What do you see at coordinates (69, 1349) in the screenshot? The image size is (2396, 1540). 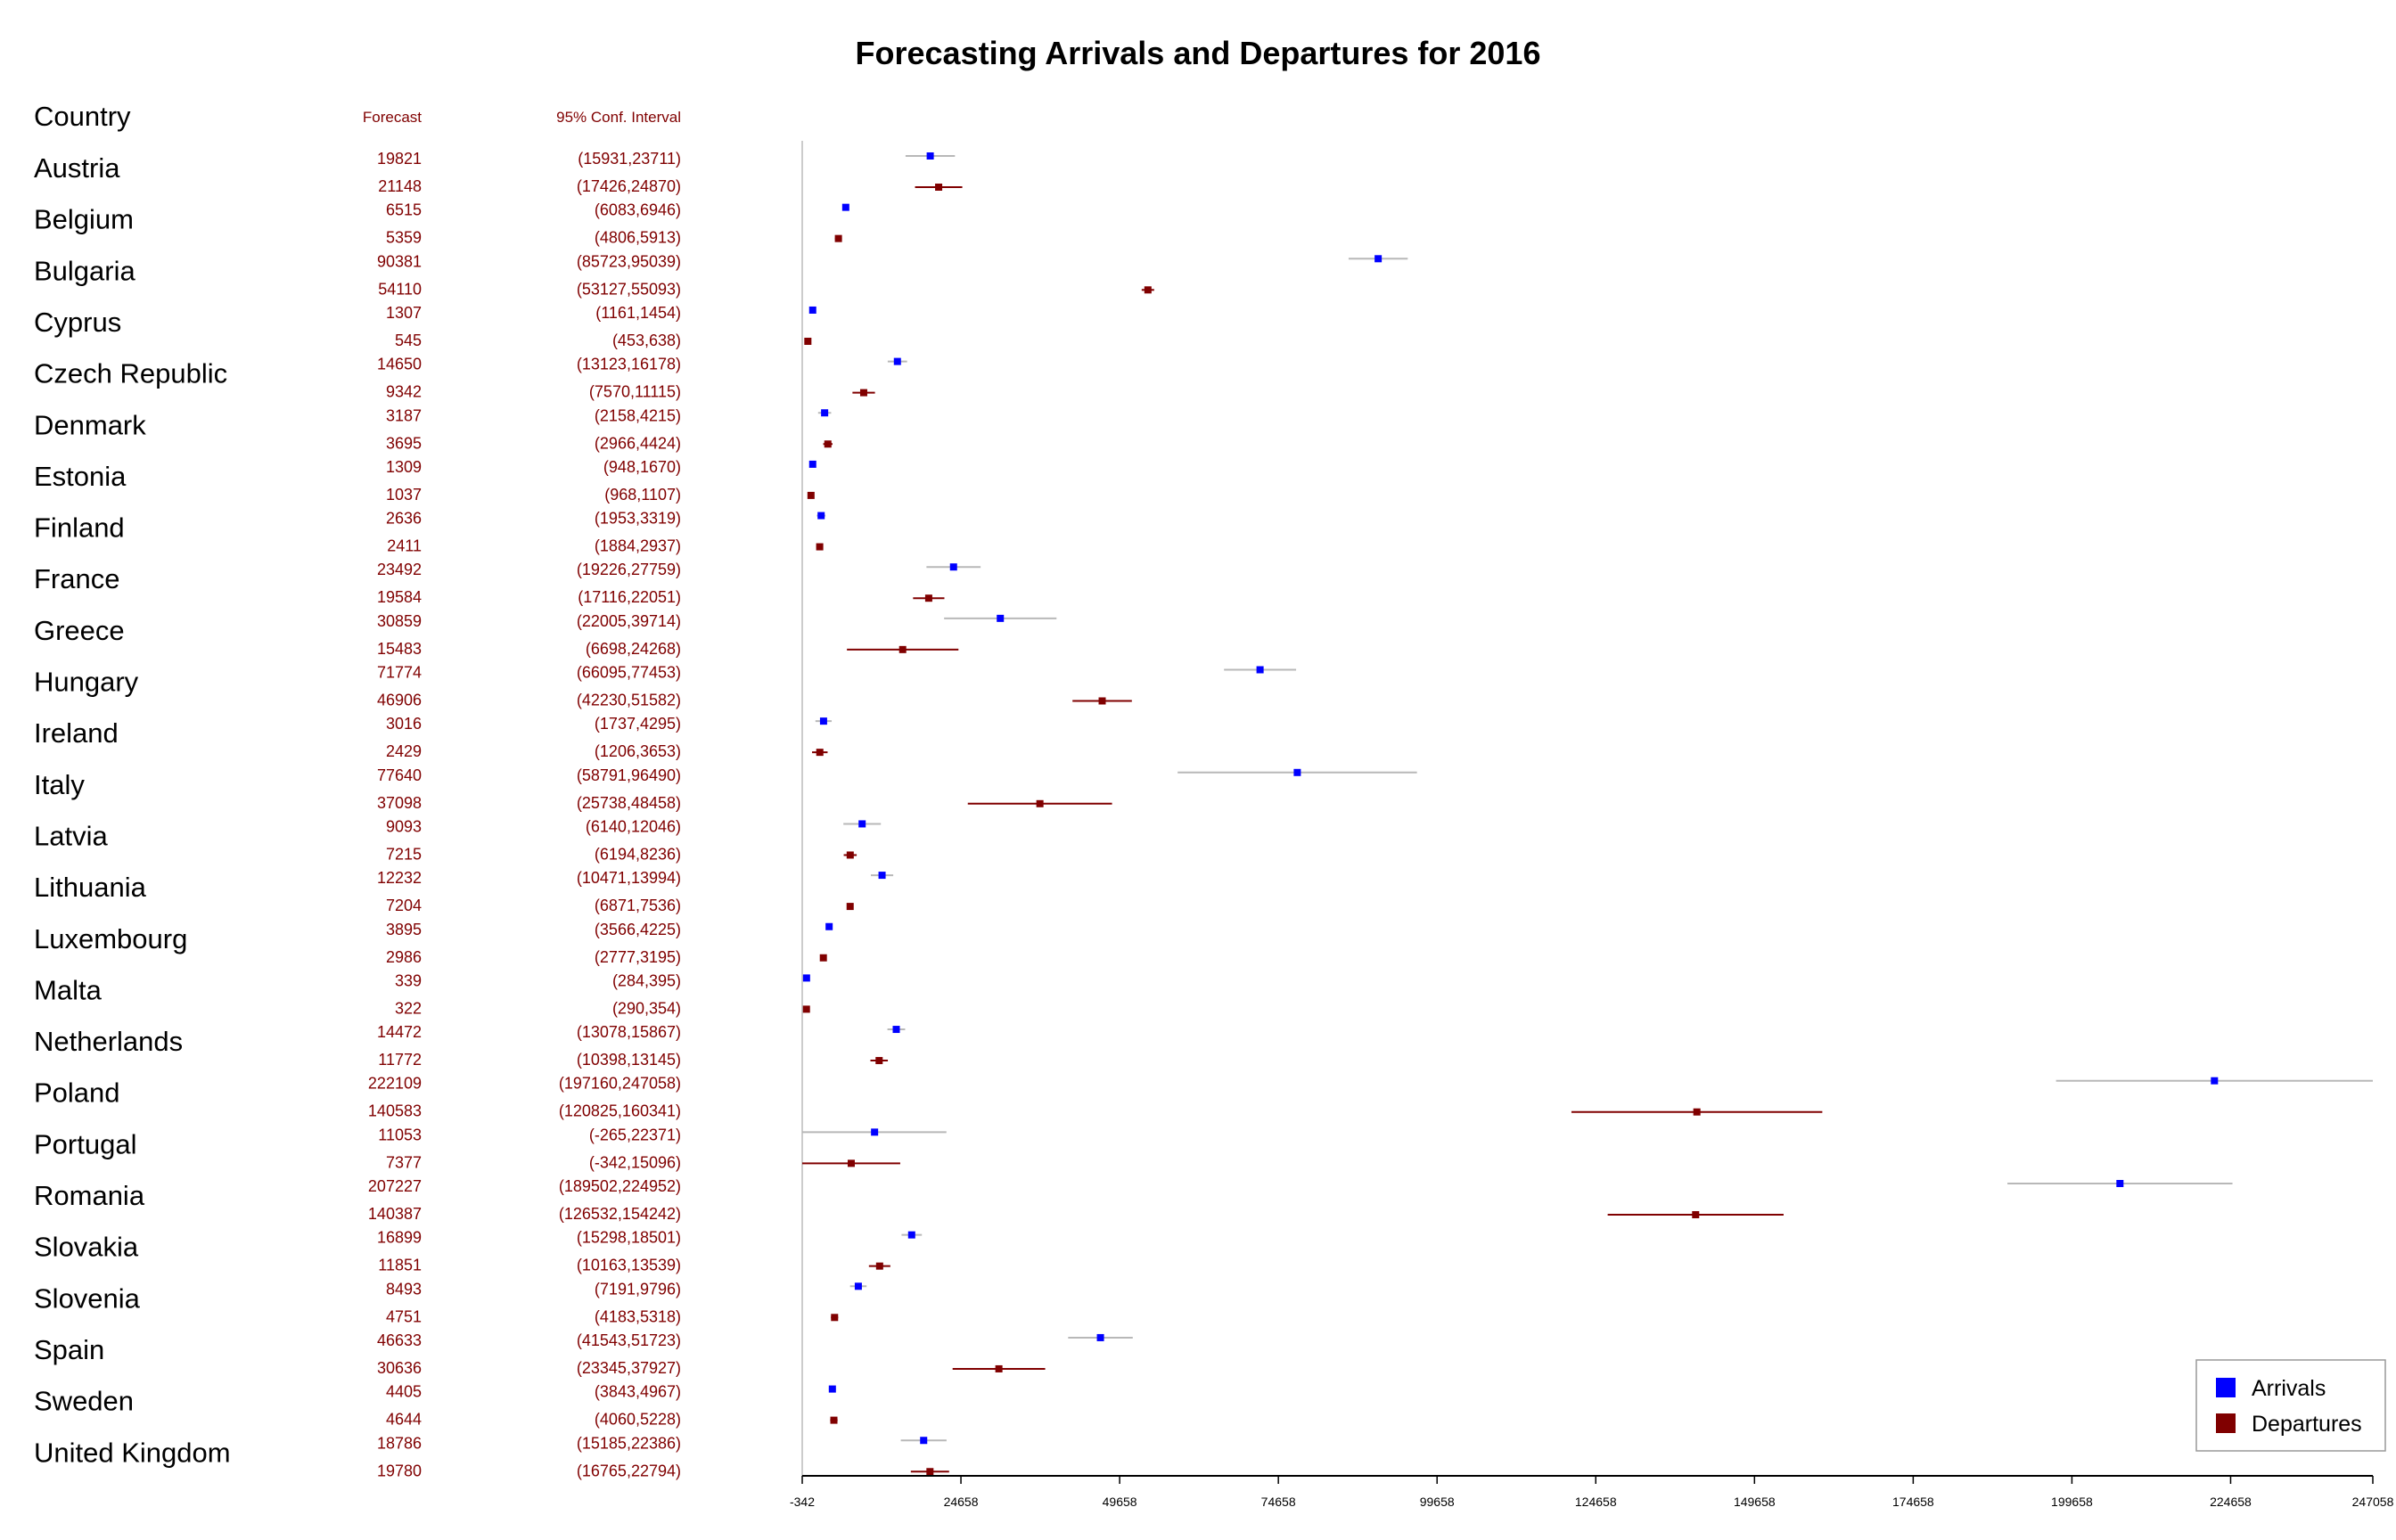 I see `country-label-spain: Spain` at bounding box center [69, 1349].